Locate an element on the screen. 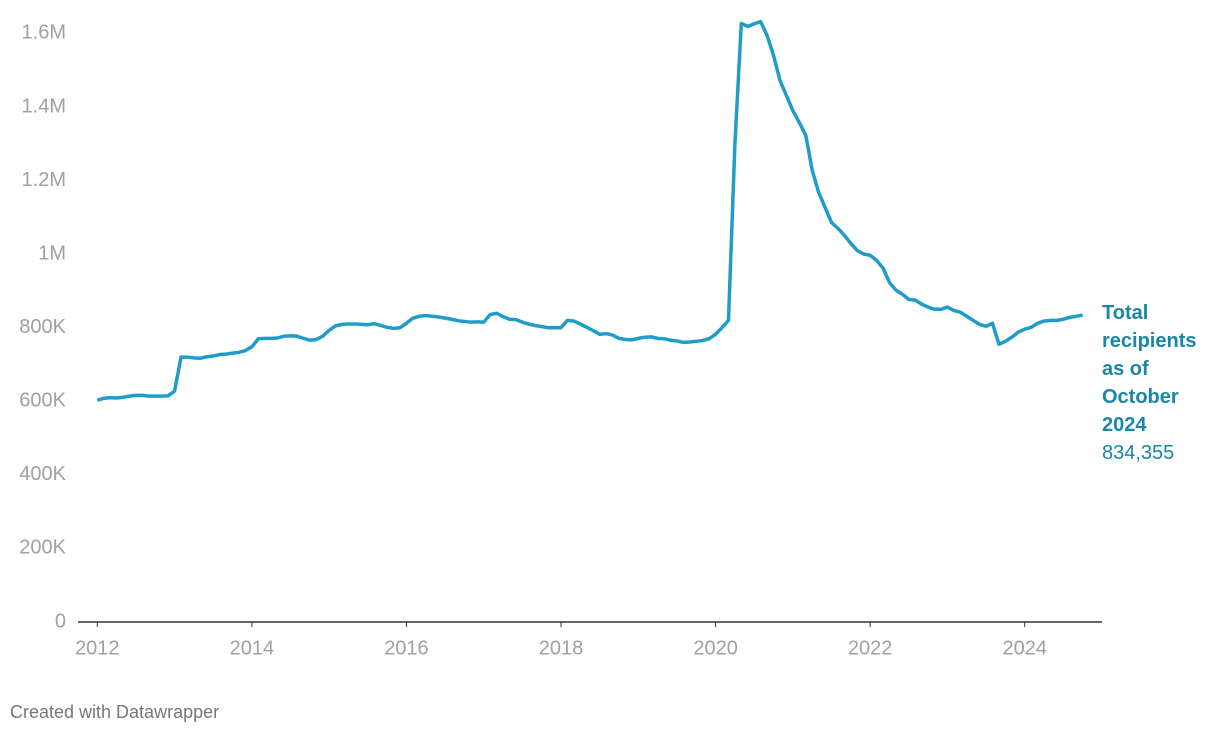  y-tick-label: 1.6M is located at coordinates (44, 33).